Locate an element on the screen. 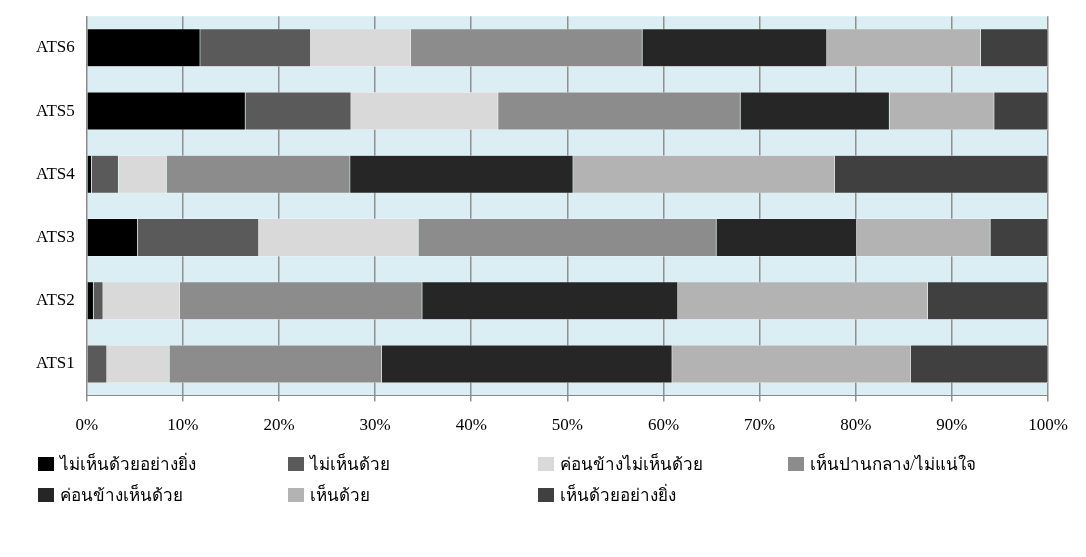 This screenshot has height=557, width=1086. x-tick-label: 100% is located at coordinates (1048, 425).